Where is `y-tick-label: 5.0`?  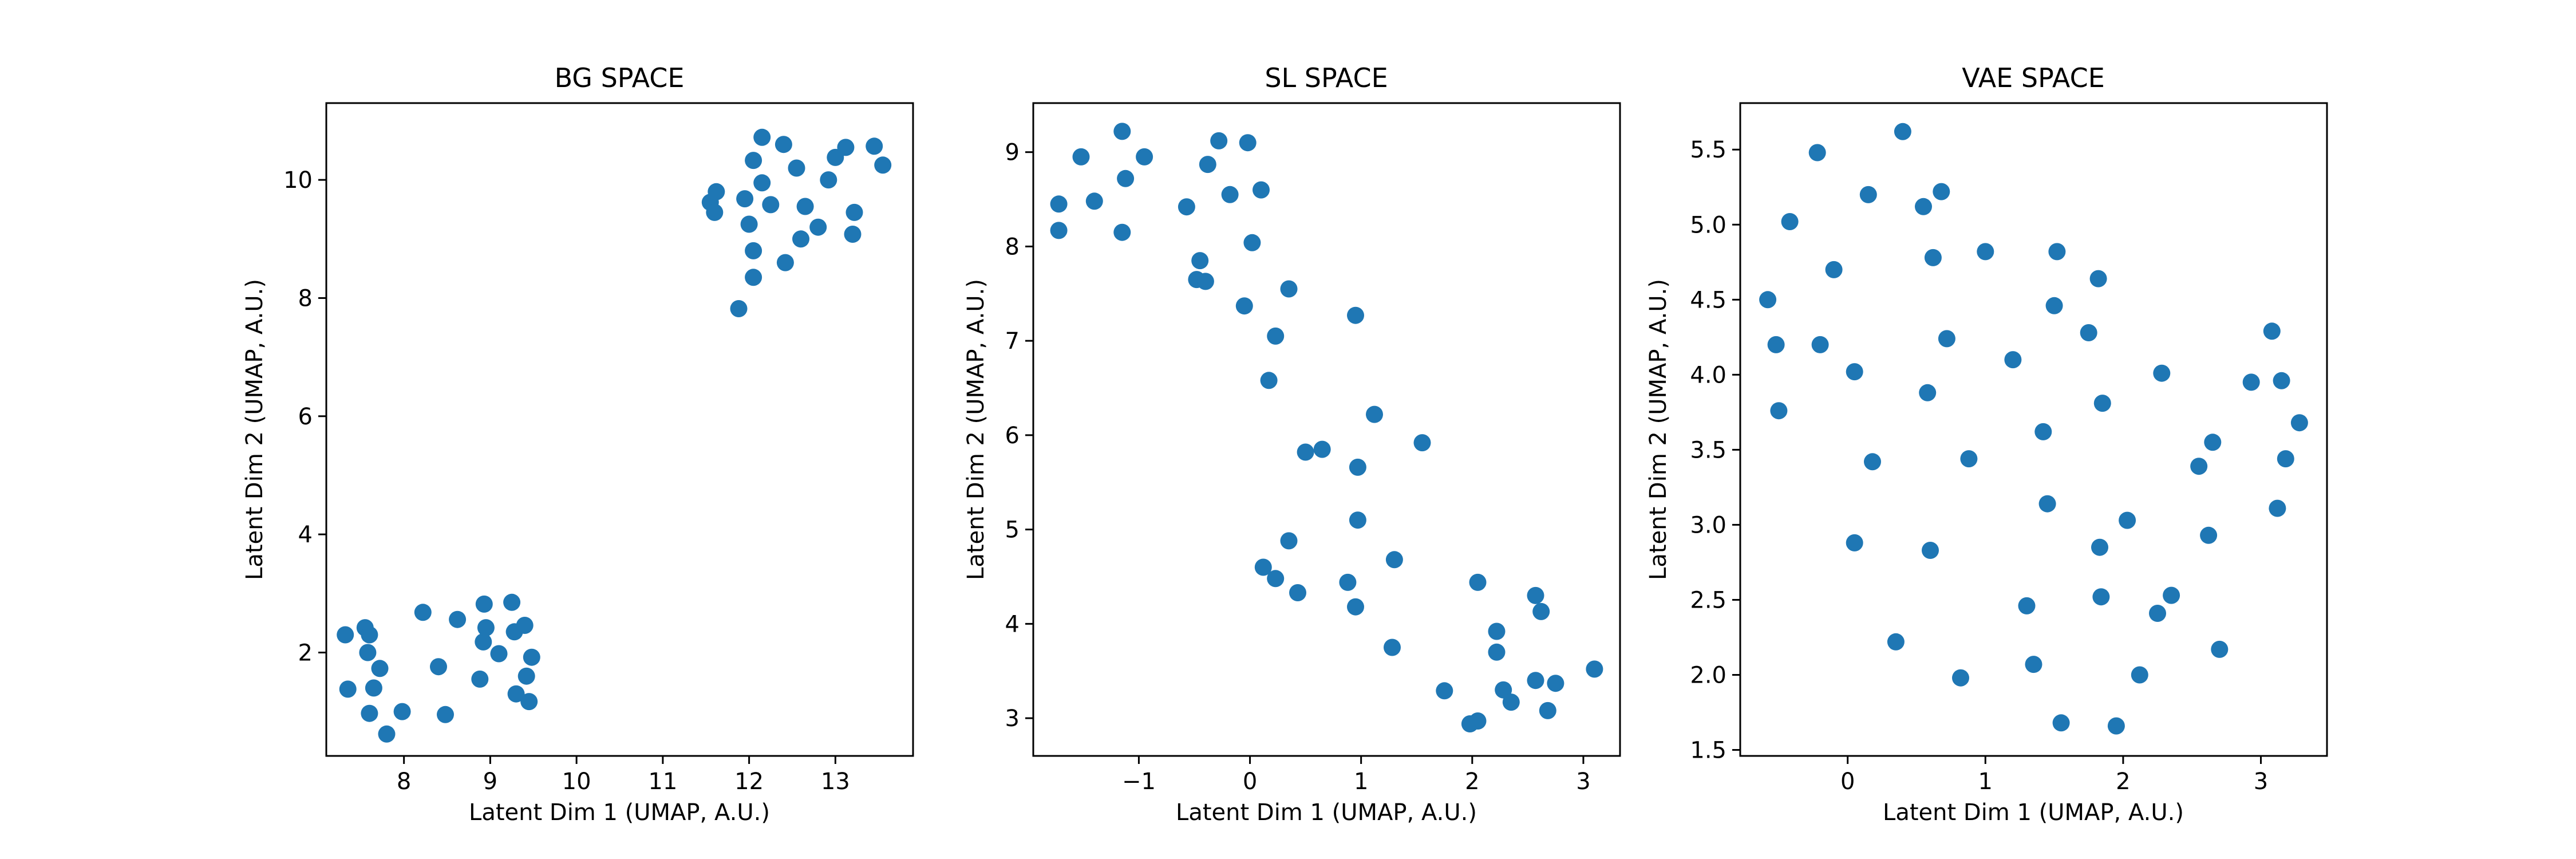 y-tick-label: 5.0 is located at coordinates (1708, 225).